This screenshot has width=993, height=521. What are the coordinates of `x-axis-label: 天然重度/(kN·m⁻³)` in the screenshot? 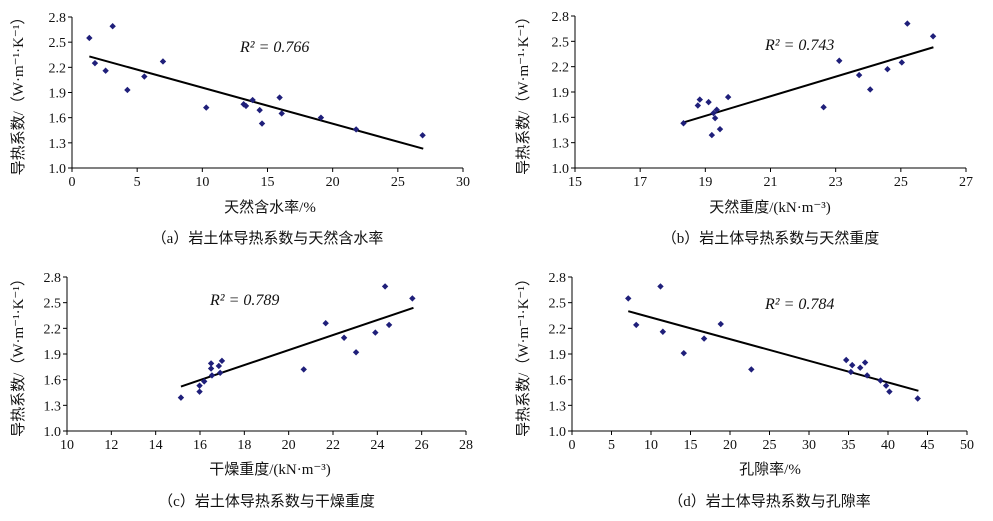 It's located at (770, 207).